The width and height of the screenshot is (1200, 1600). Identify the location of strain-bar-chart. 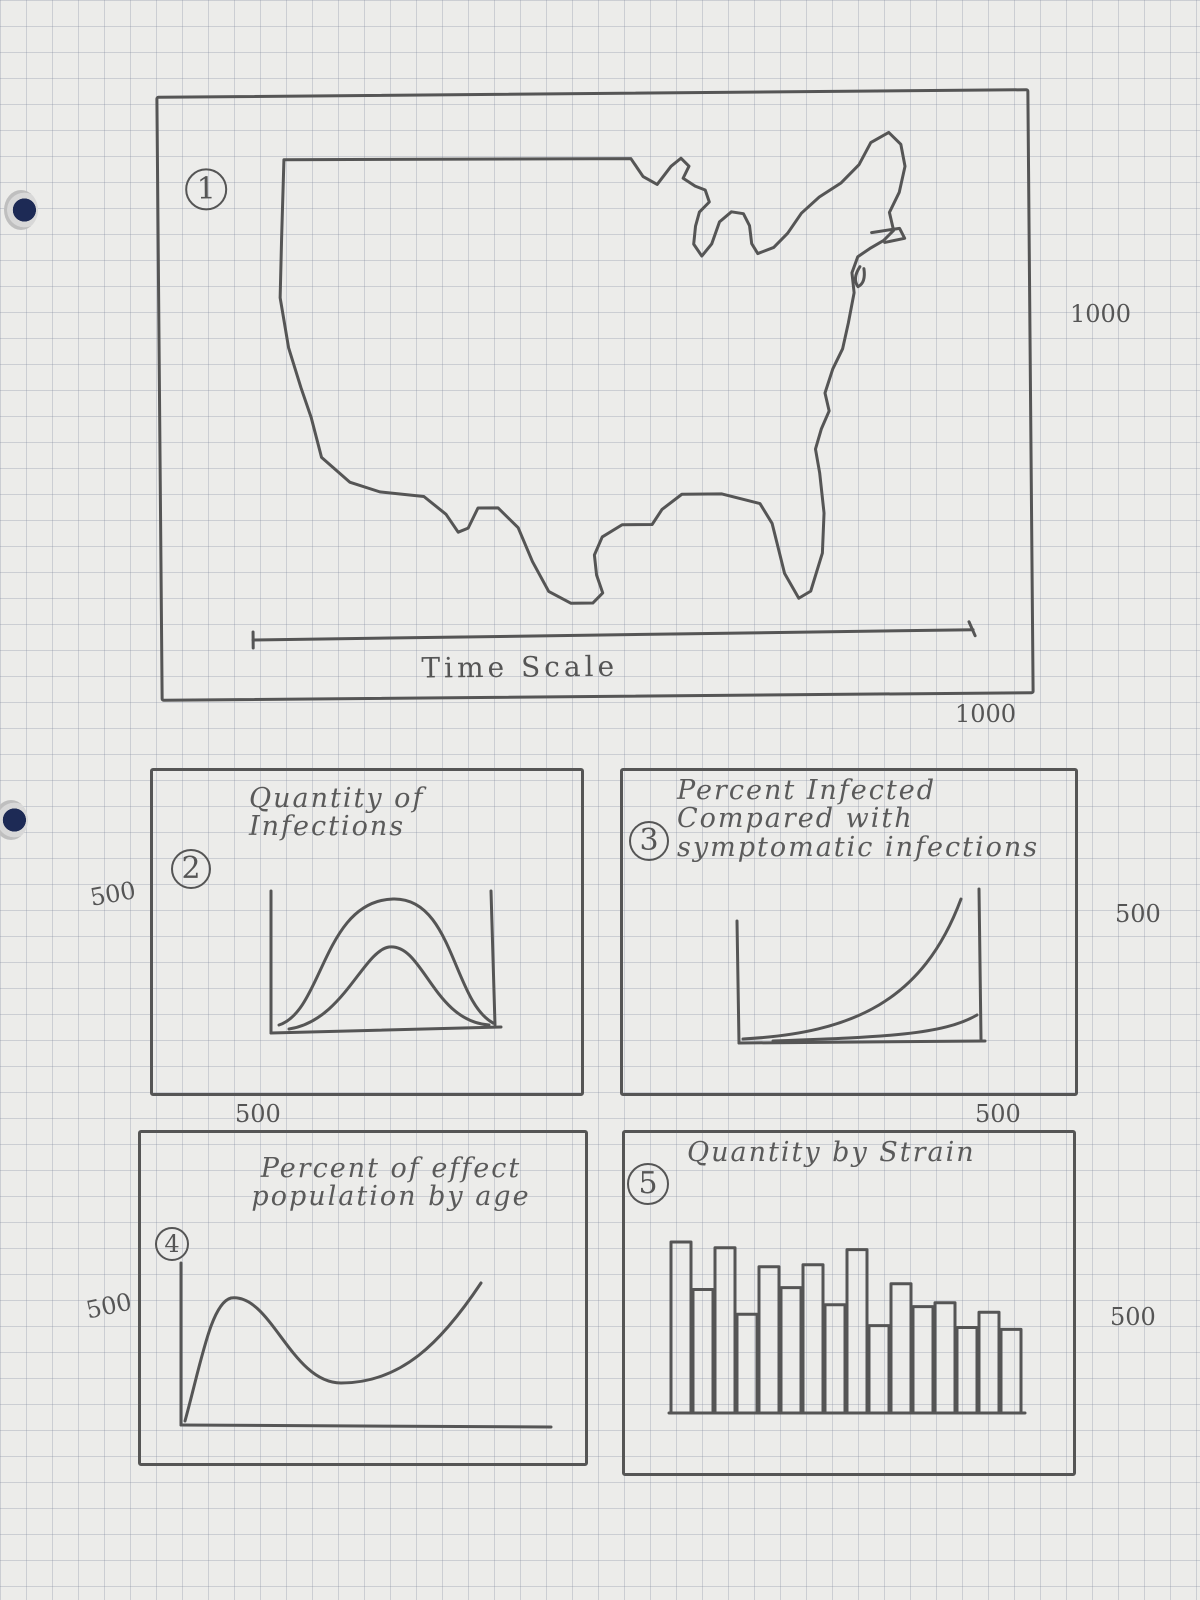
(847, 1327).